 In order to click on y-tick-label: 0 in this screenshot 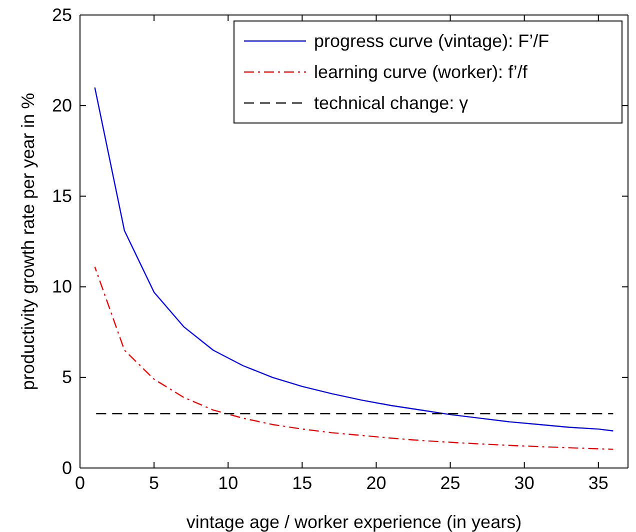, I will do `click(67, 468)`.